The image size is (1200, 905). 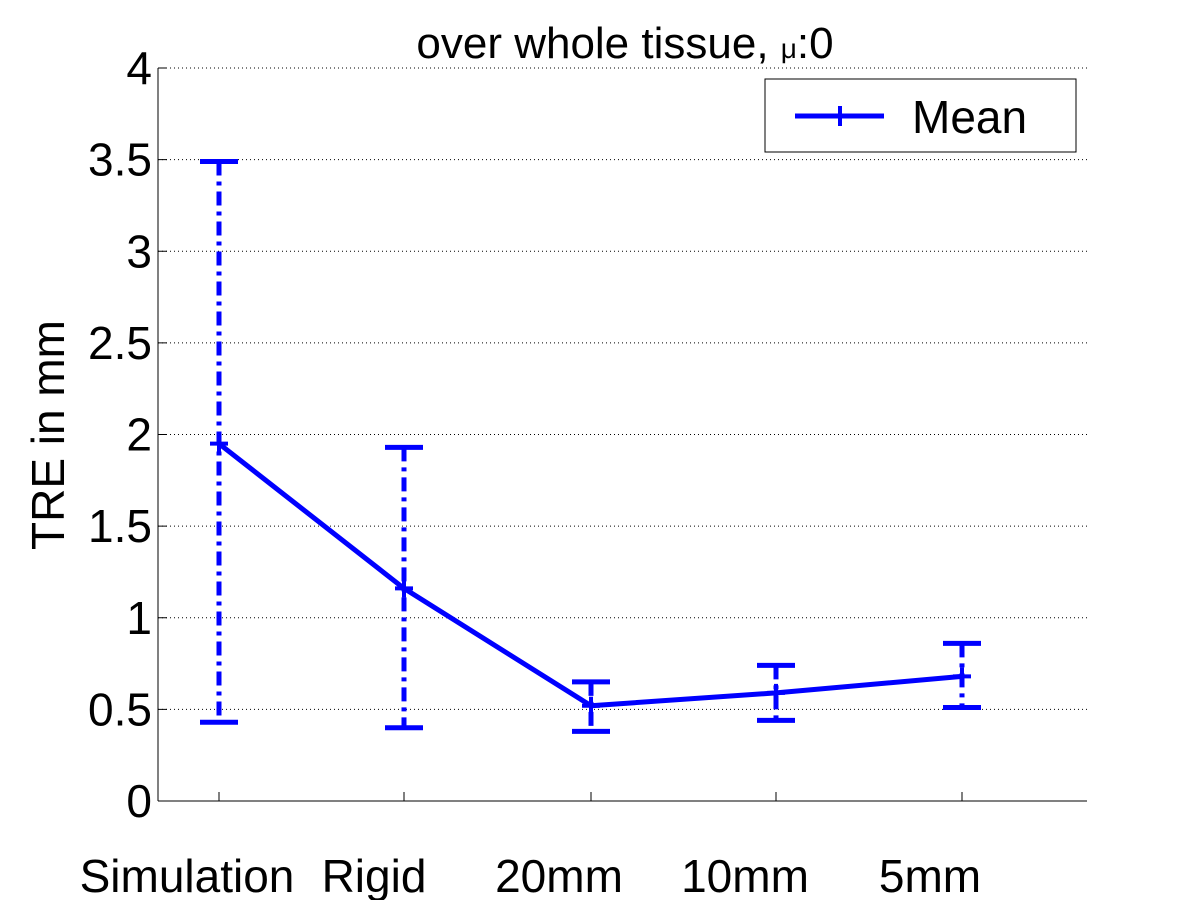 What do you see at coordinates (530, 847) in the screenshot?
I see `x-ticks: Simulation Rigid 20mm 10mm 5mm` at bounding box center [530, 847].